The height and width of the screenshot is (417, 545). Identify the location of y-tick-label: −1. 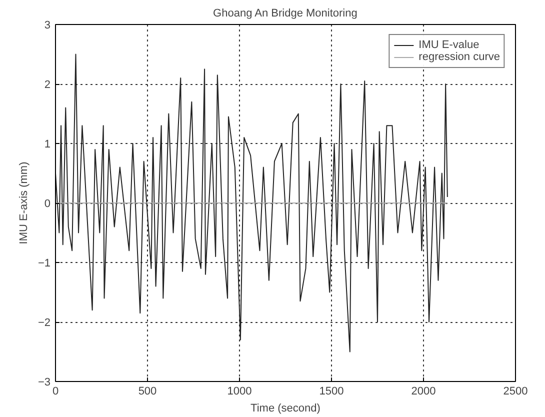
(44, 264).